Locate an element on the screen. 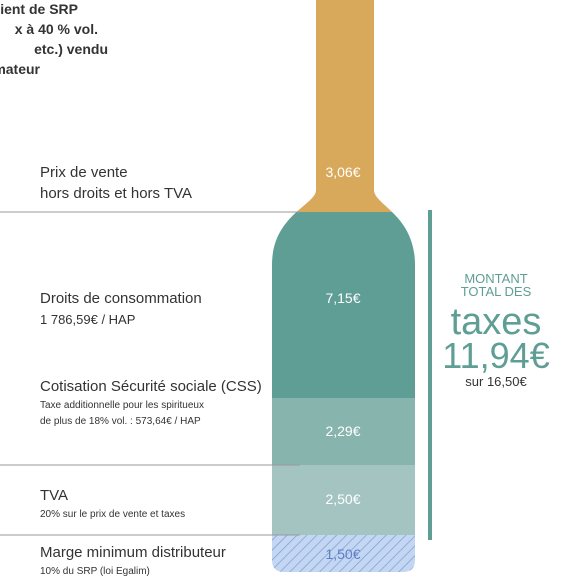 The image size is (571, 579). total-base: sur 16,50€ is located at coordinates (496, 381).